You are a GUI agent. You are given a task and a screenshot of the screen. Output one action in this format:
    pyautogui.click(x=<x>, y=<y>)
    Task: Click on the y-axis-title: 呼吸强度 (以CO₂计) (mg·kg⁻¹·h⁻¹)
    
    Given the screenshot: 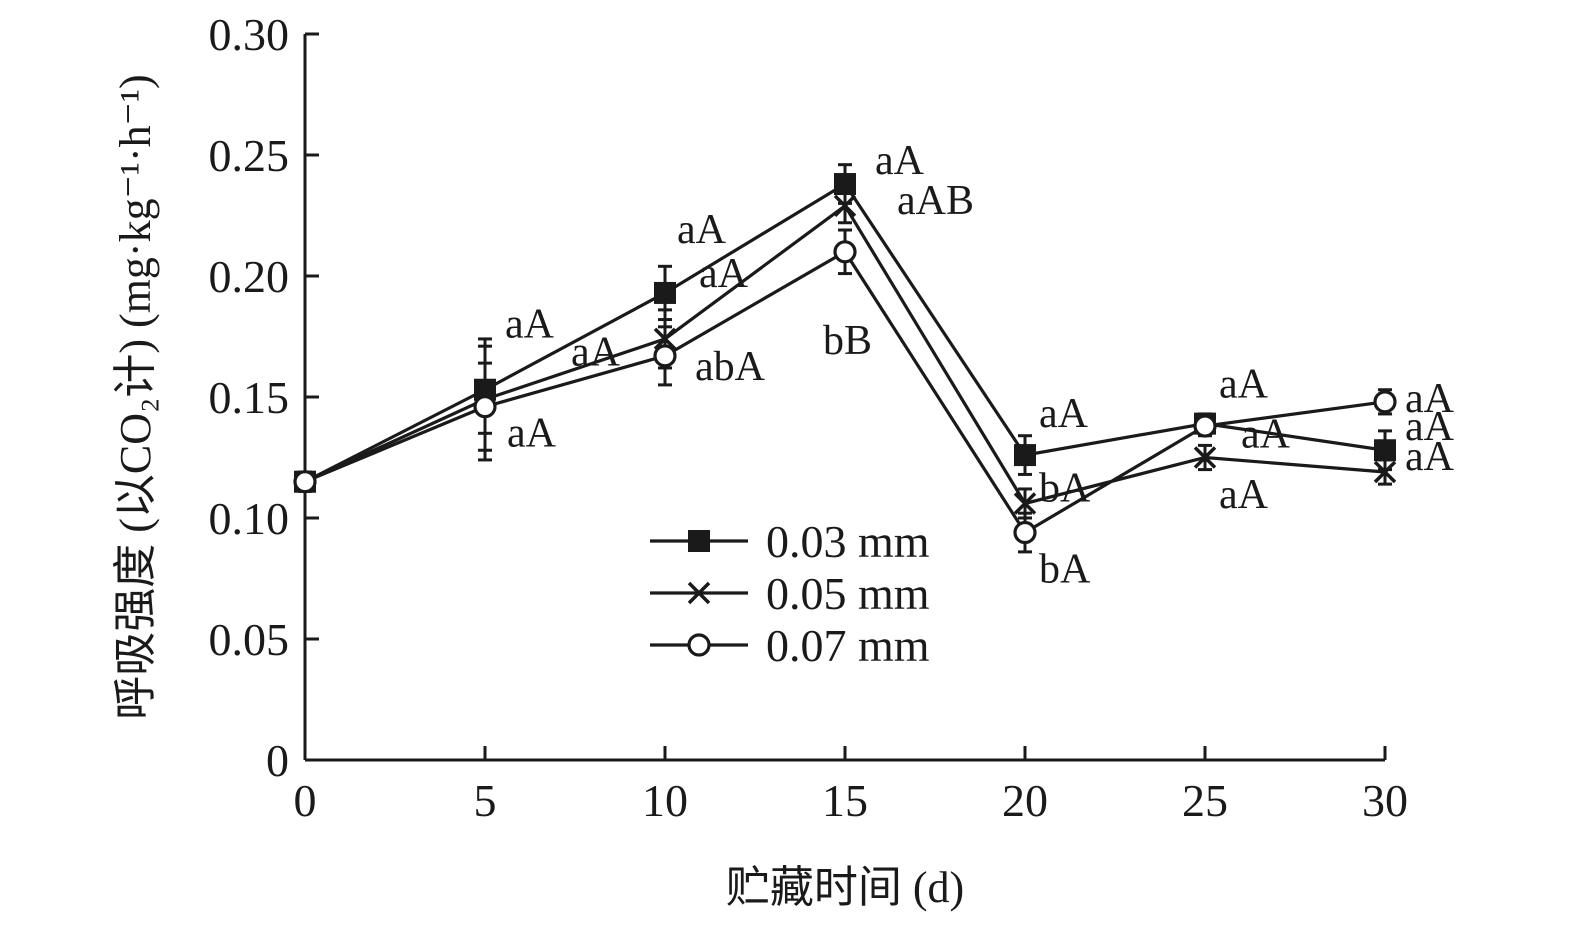 What is the action you would take?
    pyautogui.click(x=135, y=396)
    